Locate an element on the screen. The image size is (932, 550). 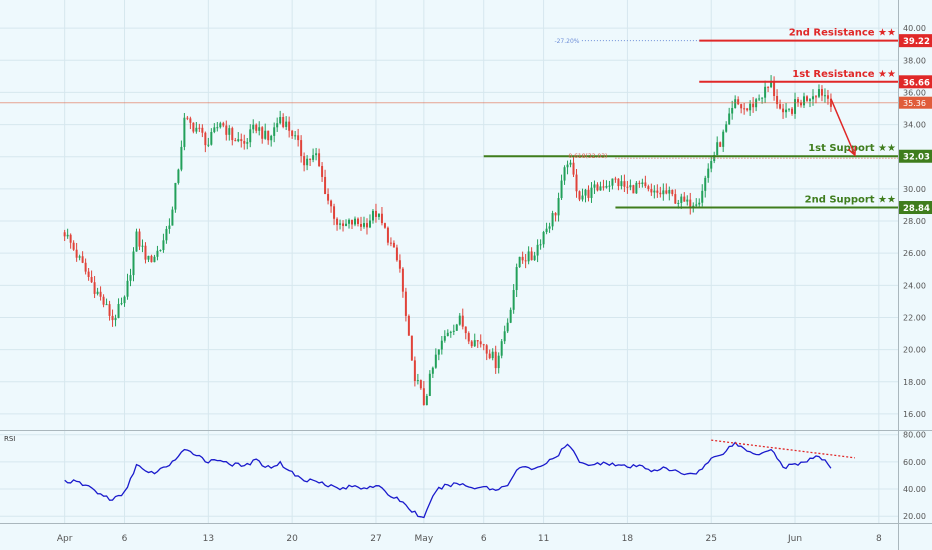
rsi-axis-tick-label: 60.00 is located at coordinates (914, 462).